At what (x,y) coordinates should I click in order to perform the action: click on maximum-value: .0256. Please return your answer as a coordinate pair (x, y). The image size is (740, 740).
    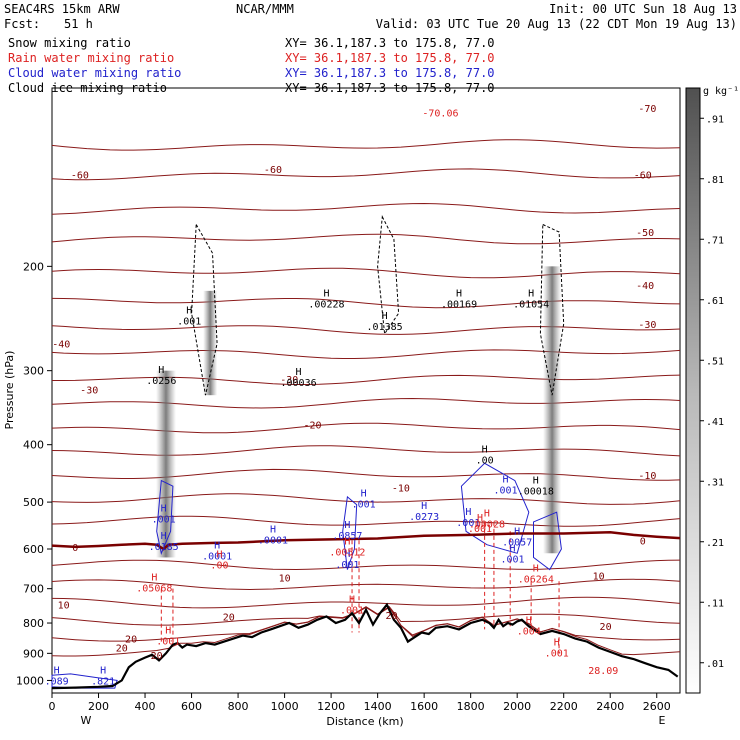
    Looking at the image, I should click on (161, 381).